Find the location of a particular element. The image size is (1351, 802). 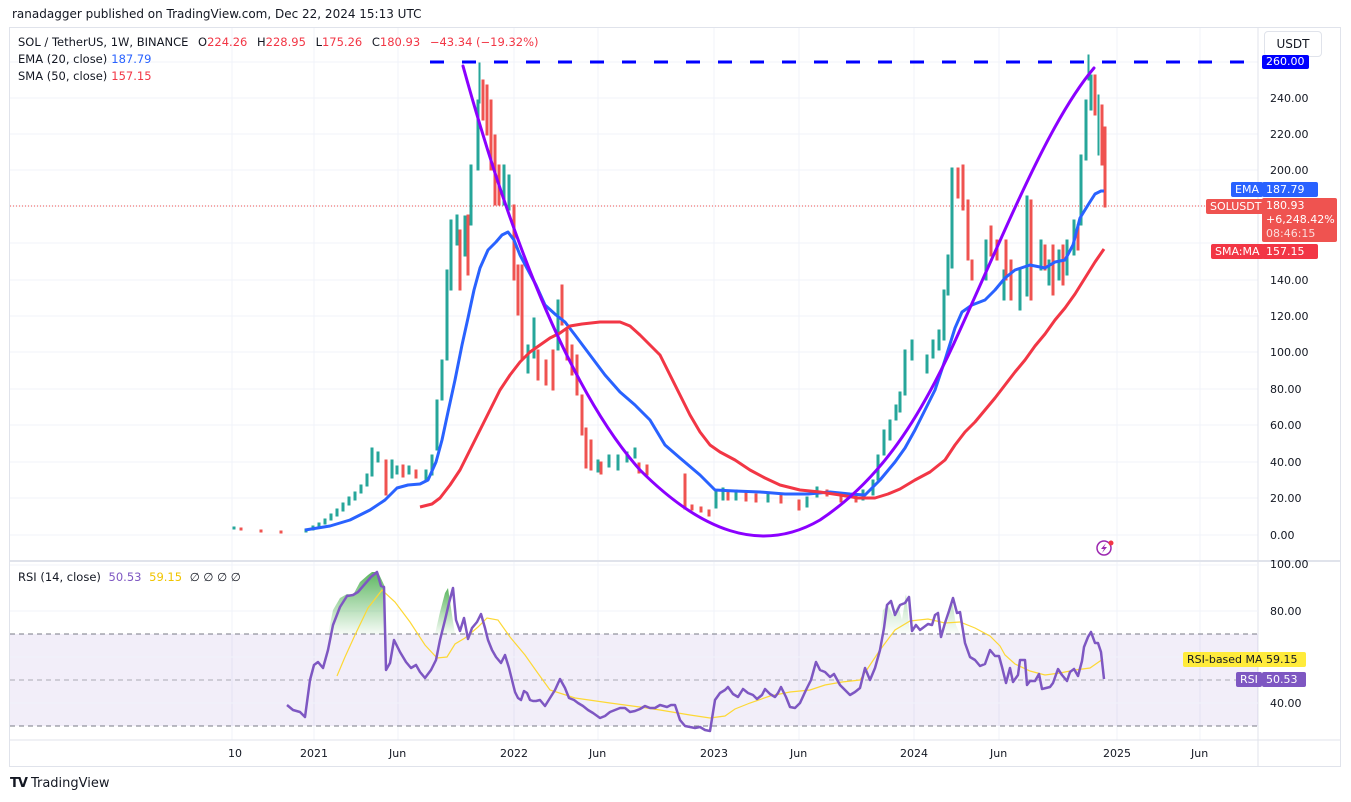

time-tick: 2024 is located at coordinates (914, 753).